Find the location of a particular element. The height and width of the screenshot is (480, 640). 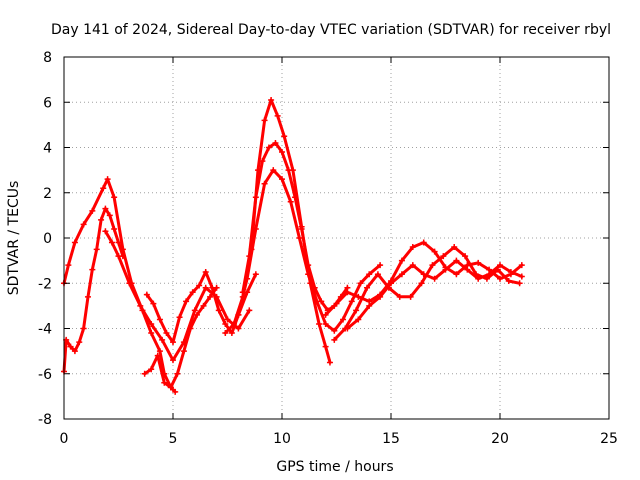

y-tick-label: 6 is located at coordinates (47, 103).